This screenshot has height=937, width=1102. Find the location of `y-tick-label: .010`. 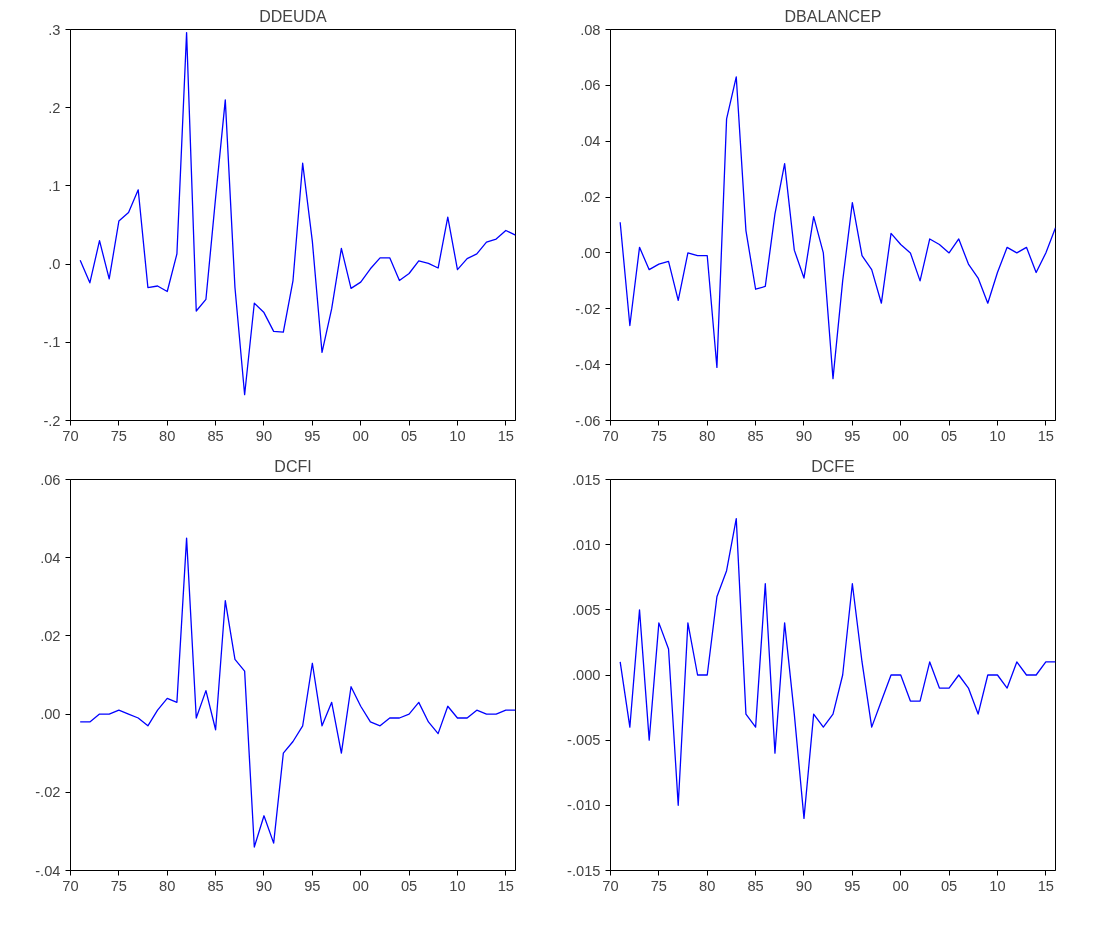

y-tick-label: .010 is located at coordinates (586, 544).